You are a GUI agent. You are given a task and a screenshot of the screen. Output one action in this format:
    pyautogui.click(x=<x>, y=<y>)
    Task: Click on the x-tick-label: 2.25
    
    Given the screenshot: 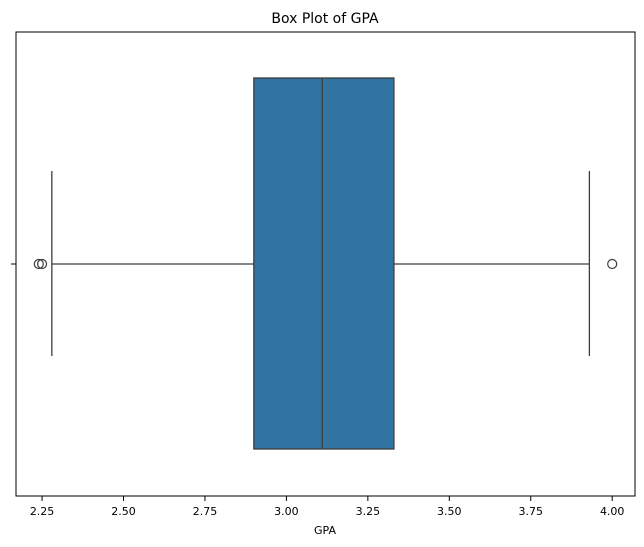 What is the action you would take?
    pyautogui.click(x=42, y=511)
    